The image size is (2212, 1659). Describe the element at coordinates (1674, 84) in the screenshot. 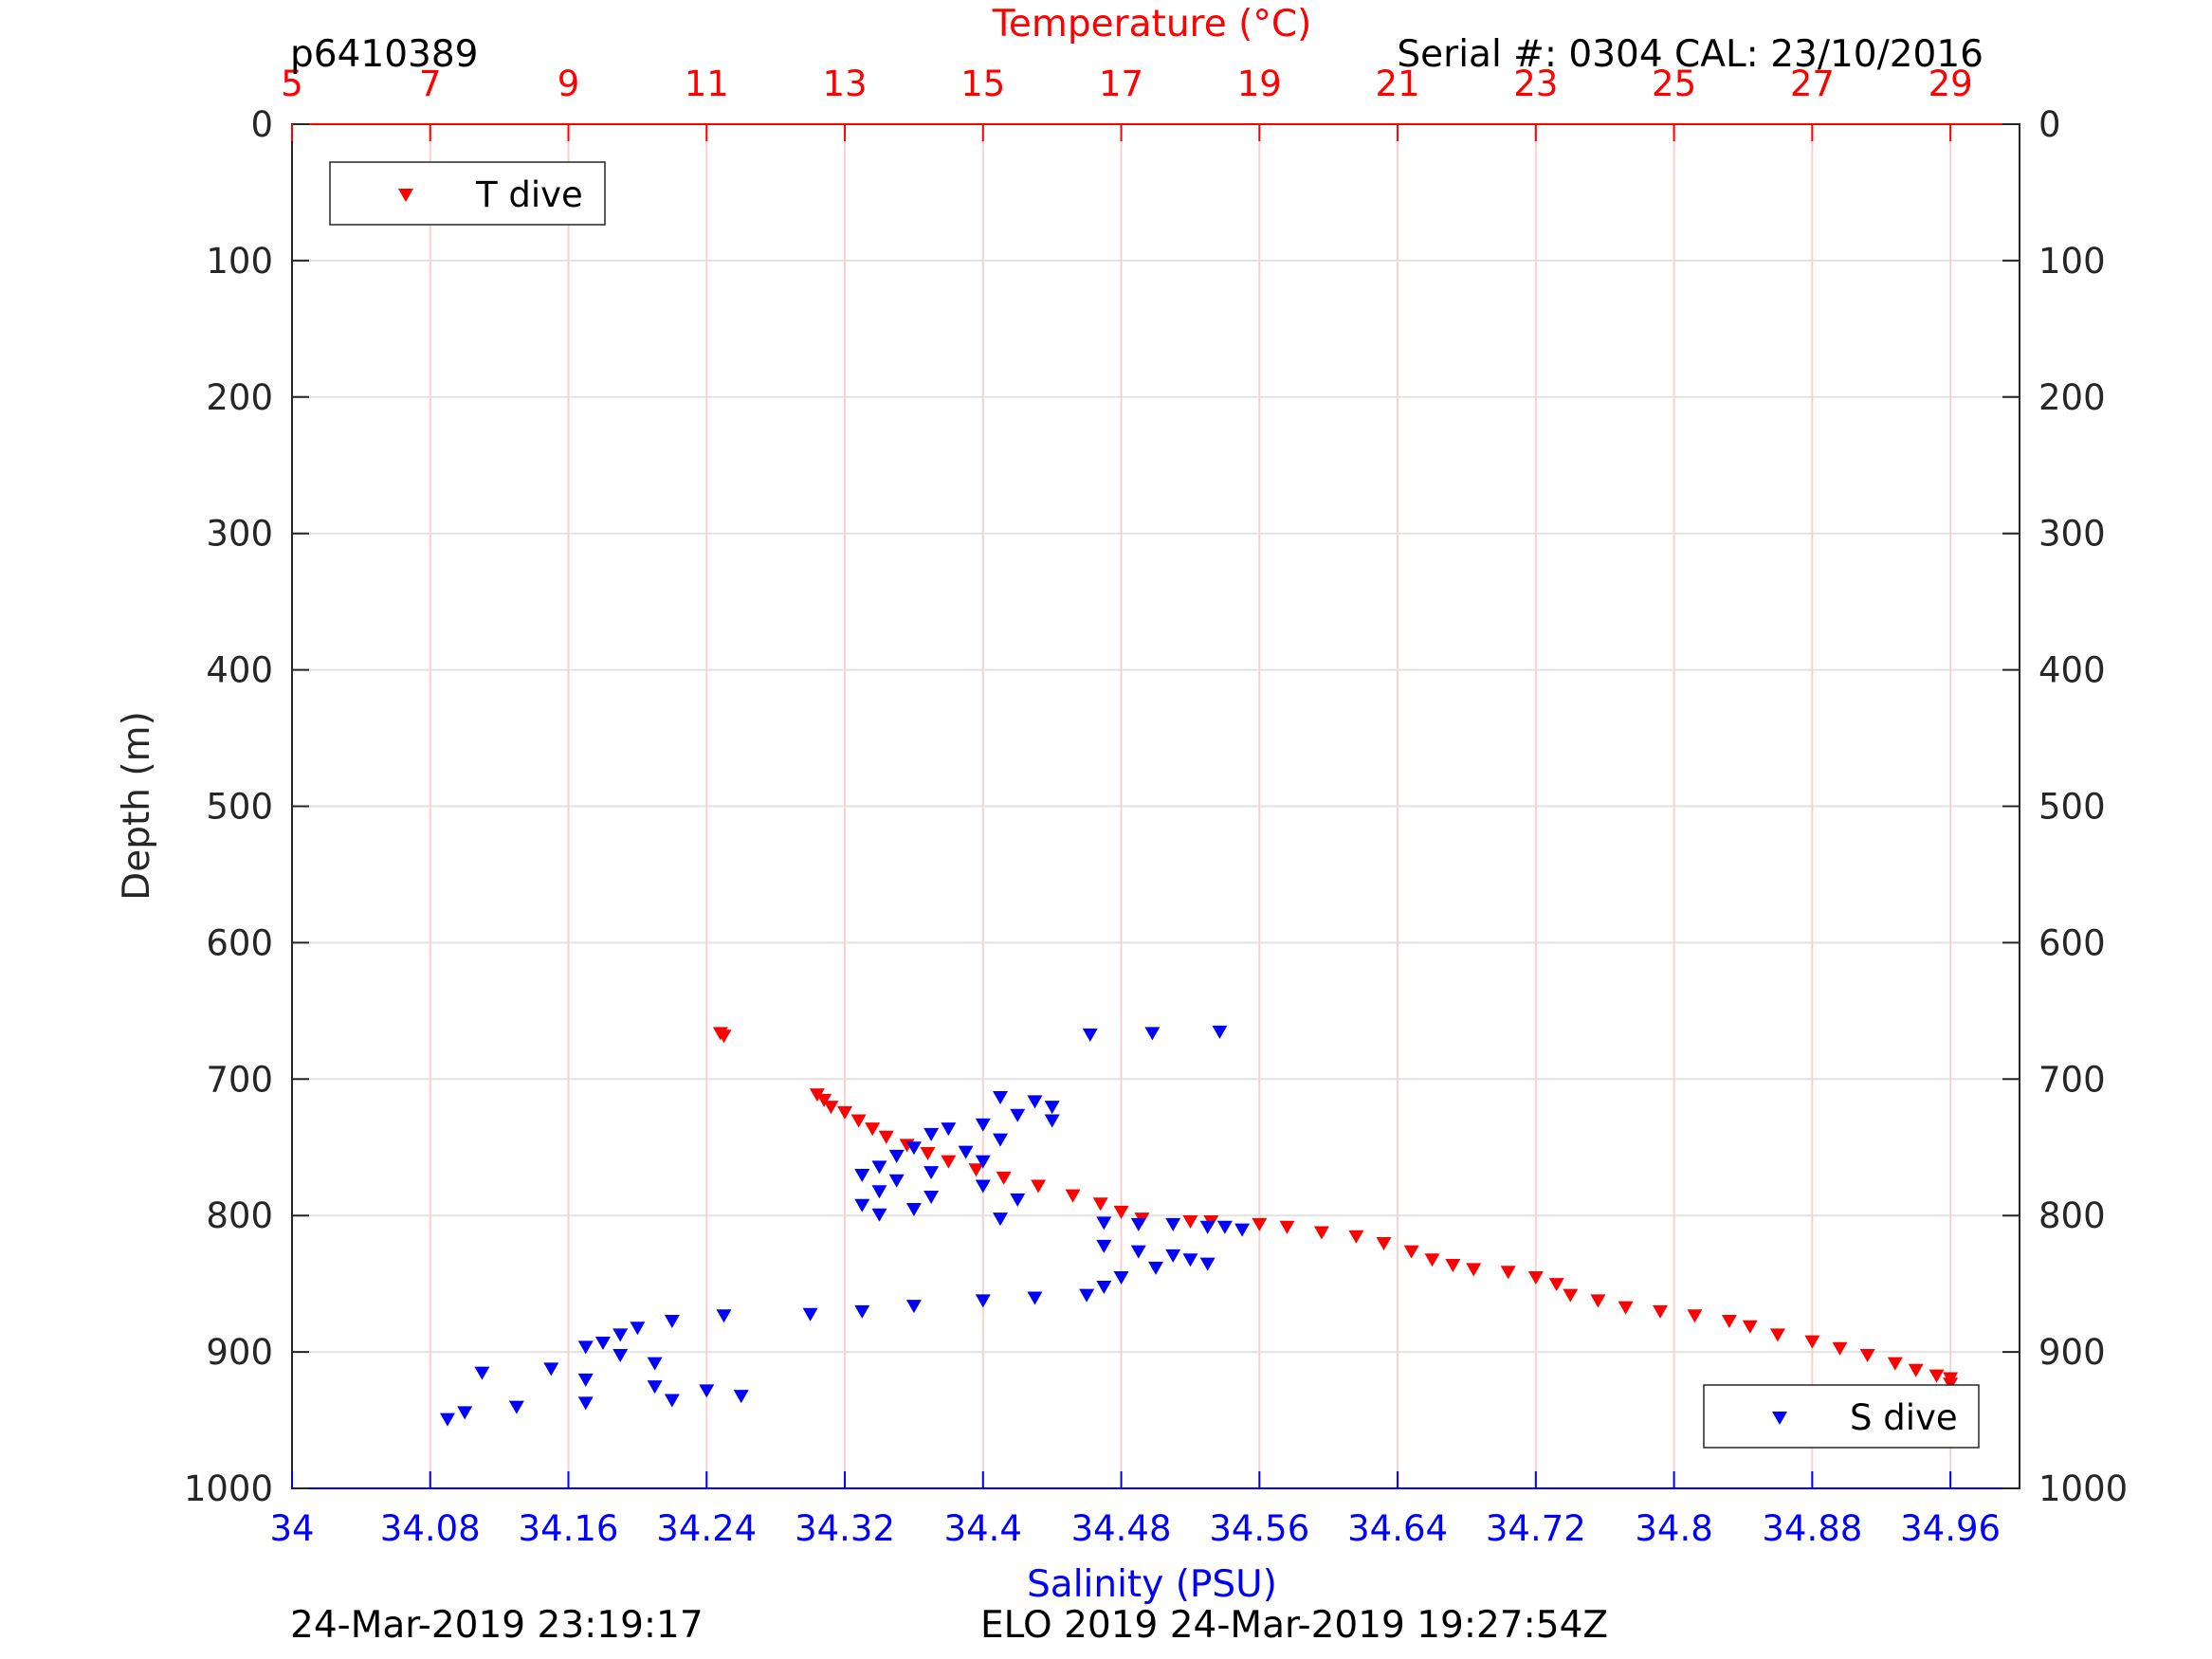

I see `temperature-tick-label: 25` at that location.